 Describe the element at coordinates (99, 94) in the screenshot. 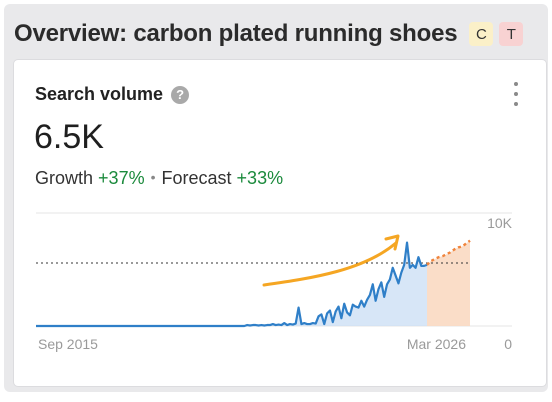

I see `card-title-text: Search volume` at that location.